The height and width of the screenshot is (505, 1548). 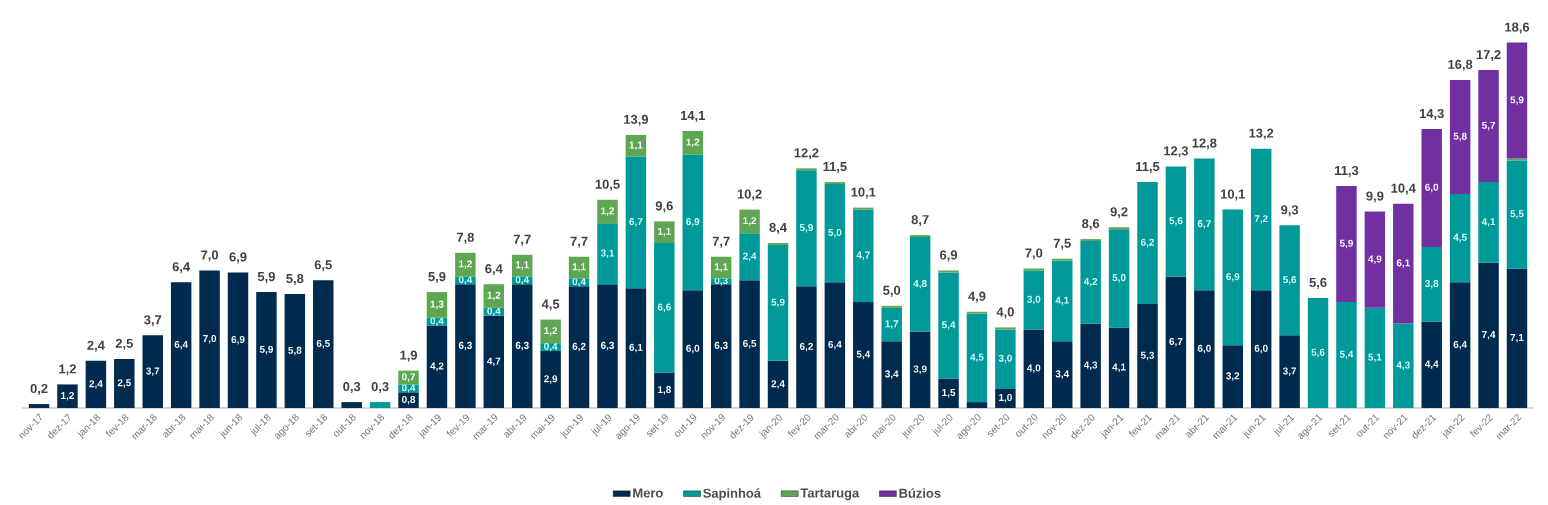 I want to click on data-label: 2,4, so click(x=778, y=384).